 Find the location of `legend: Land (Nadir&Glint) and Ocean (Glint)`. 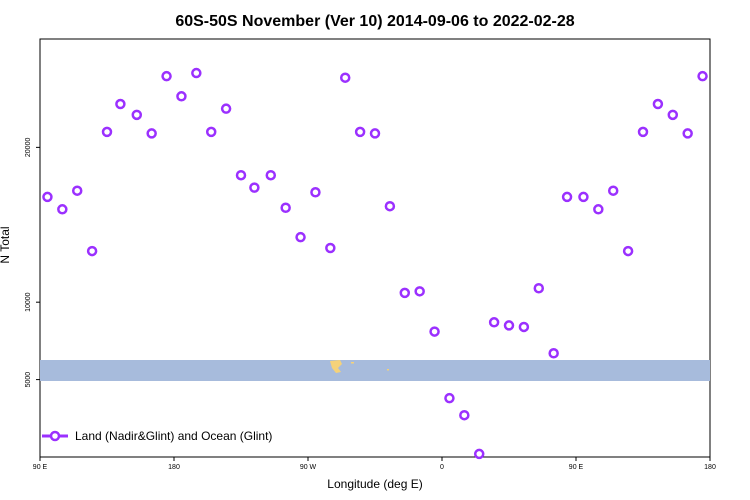

legend: Land (Nadir&Glint) and Ocean (Glint) is located at coordinates (157, 436).